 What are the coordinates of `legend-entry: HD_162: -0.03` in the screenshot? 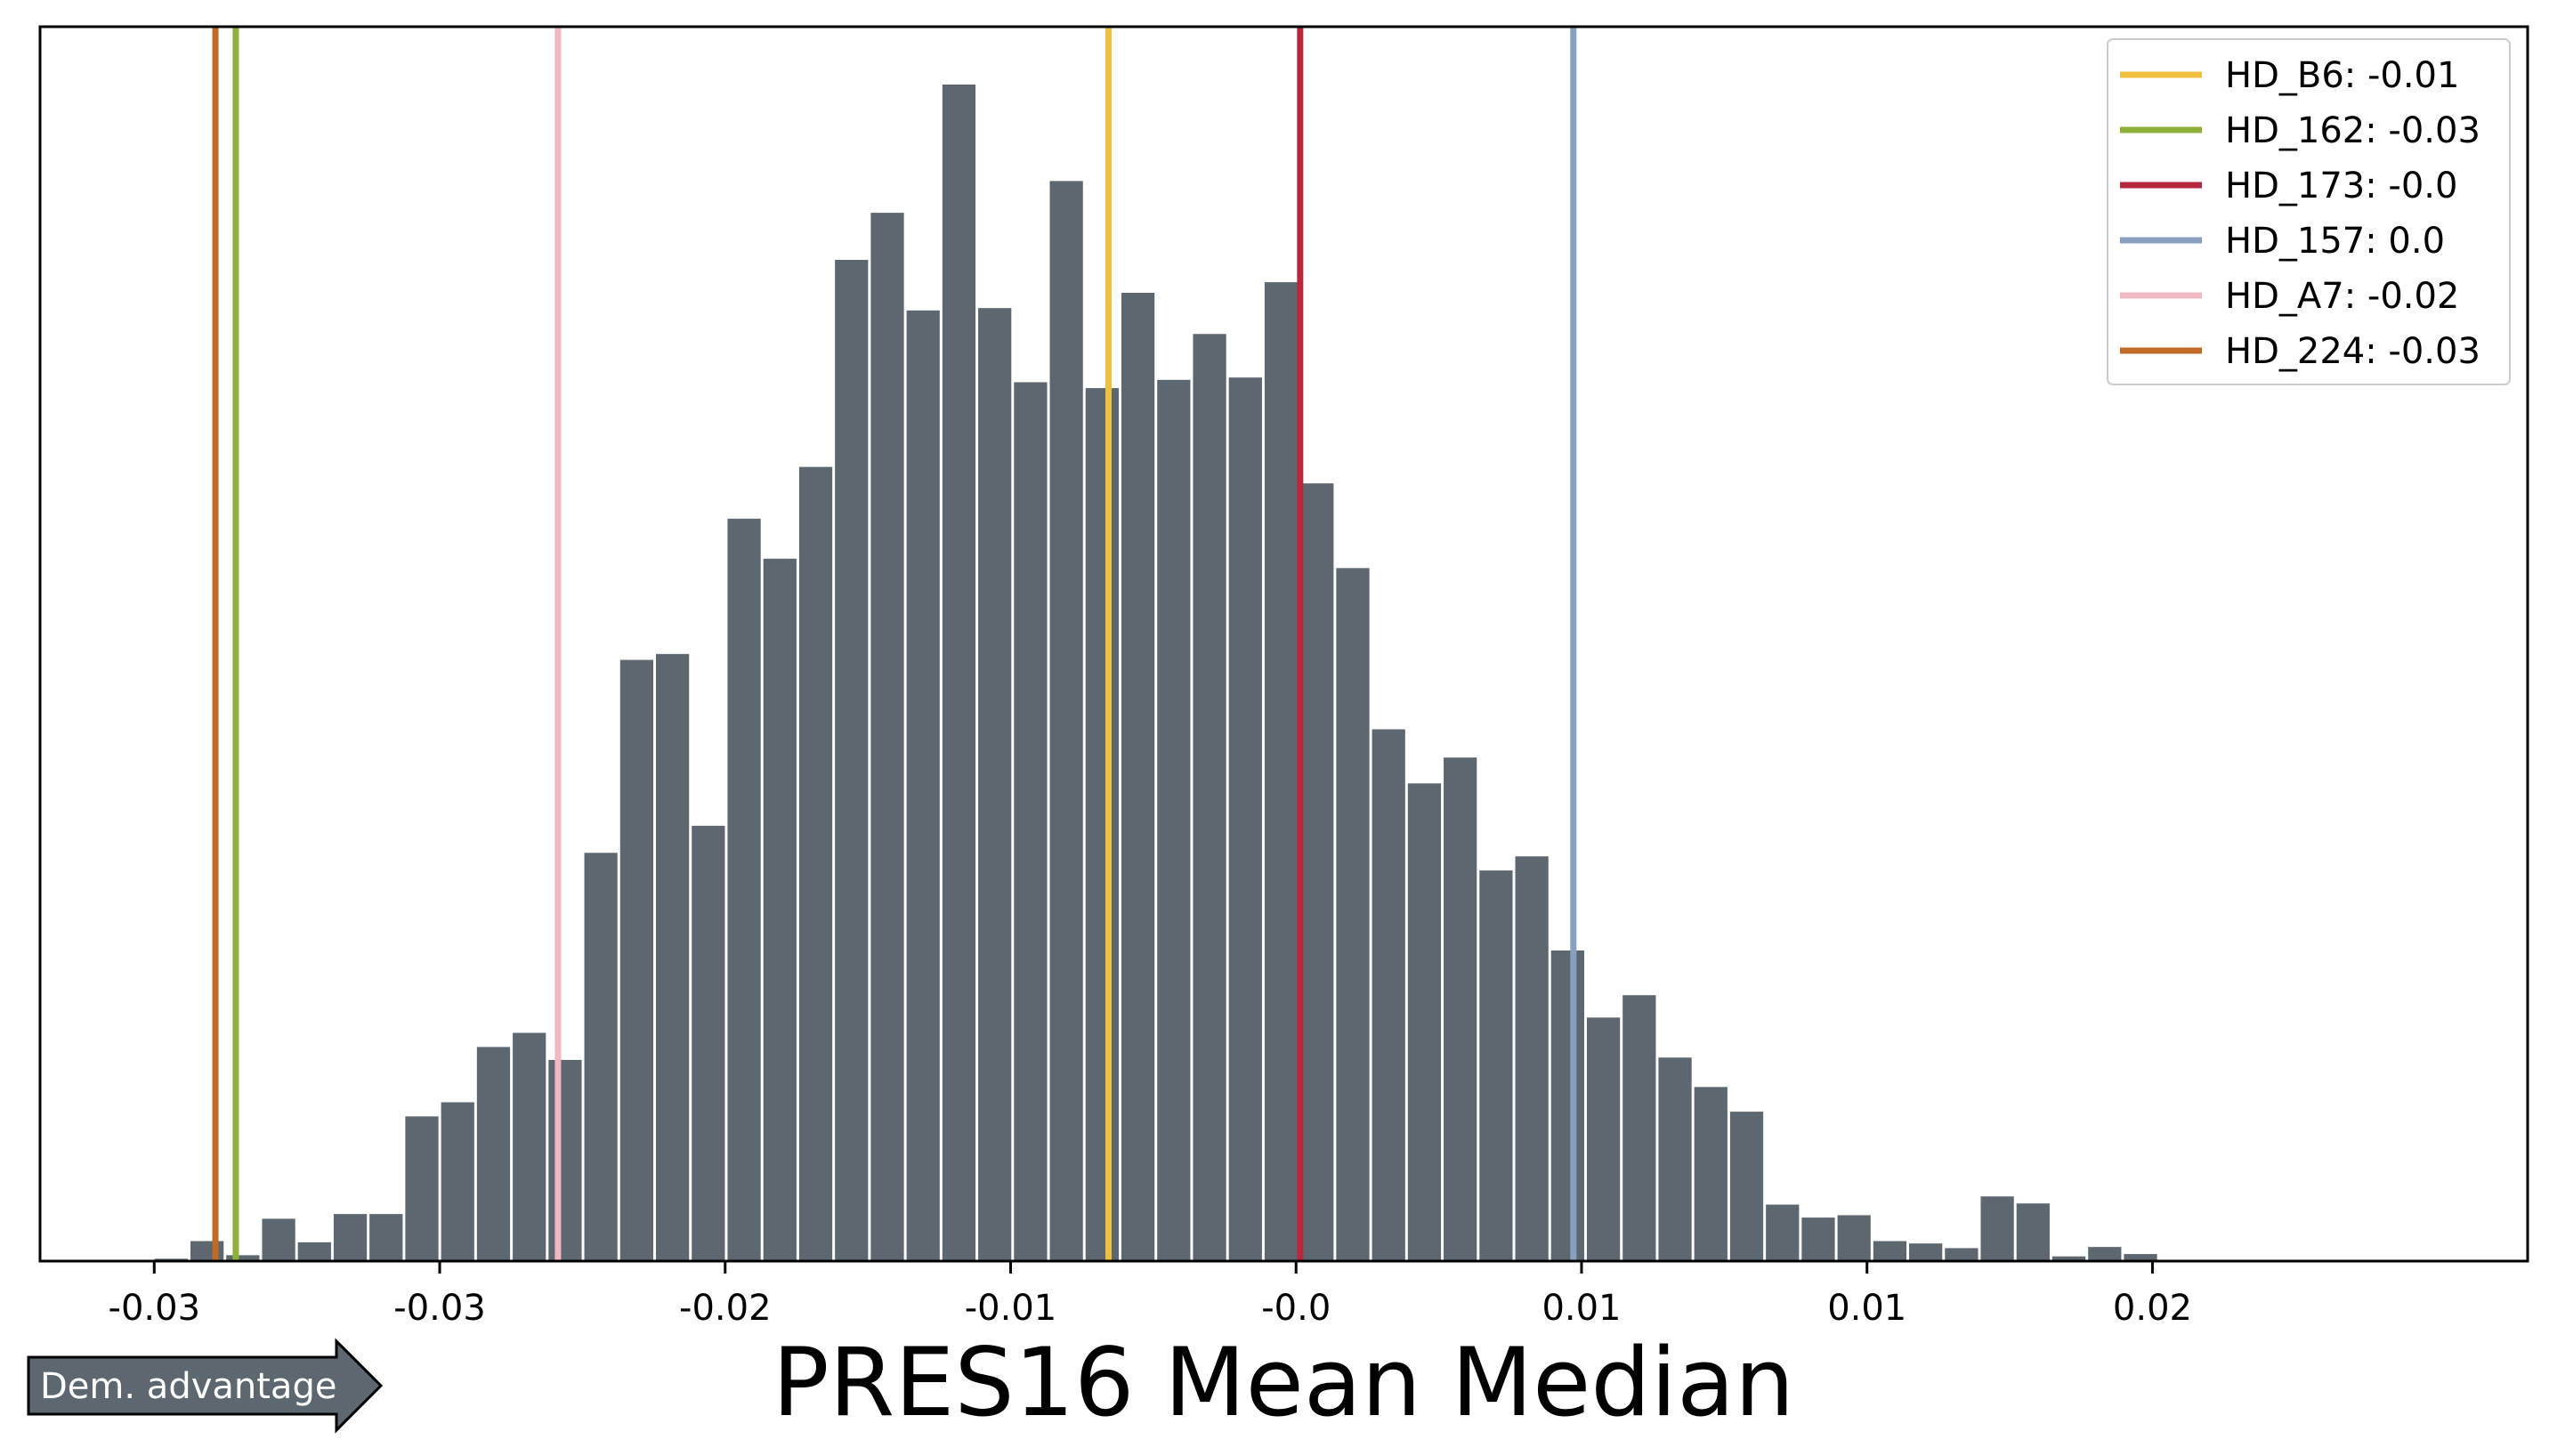 It's located at (2352, 130).